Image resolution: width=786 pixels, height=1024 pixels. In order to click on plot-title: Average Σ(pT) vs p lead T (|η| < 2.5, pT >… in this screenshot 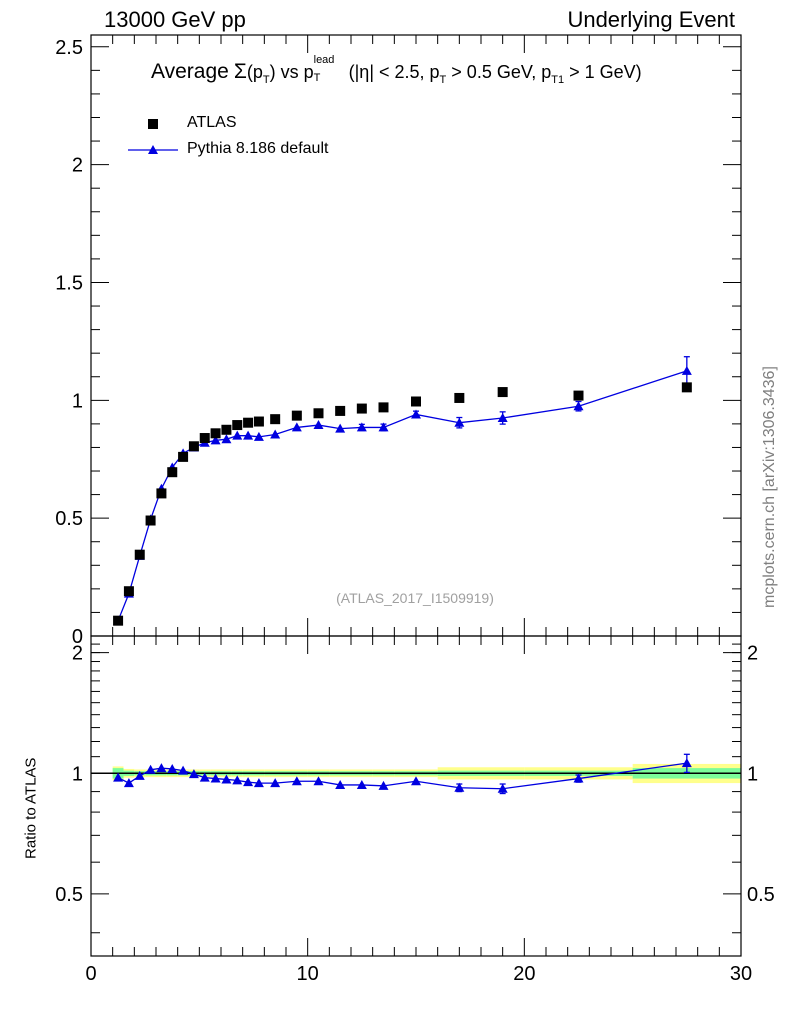, I will do `click(396, 70)`.